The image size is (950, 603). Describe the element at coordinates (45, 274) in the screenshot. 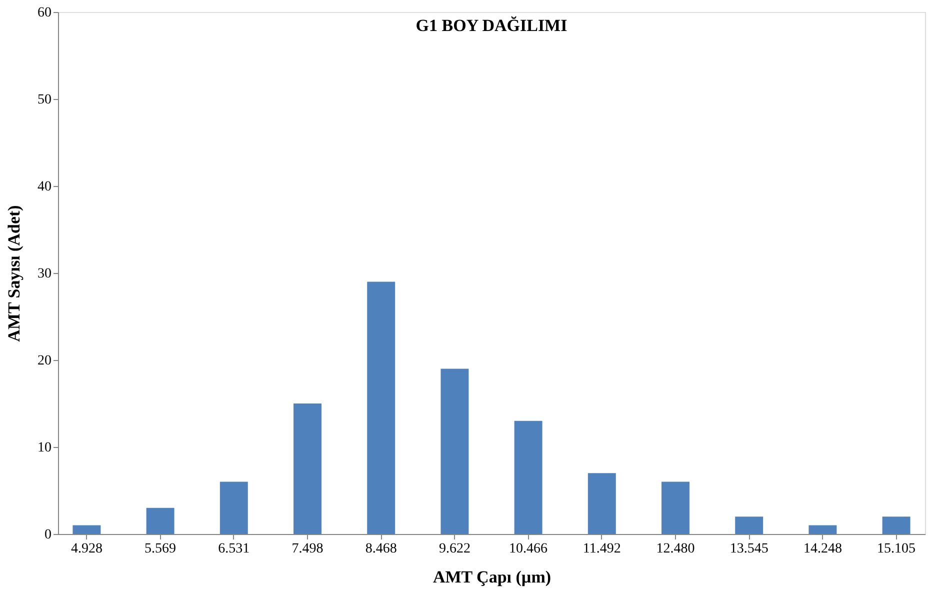

I see `y-tick-label: 30` at that location.